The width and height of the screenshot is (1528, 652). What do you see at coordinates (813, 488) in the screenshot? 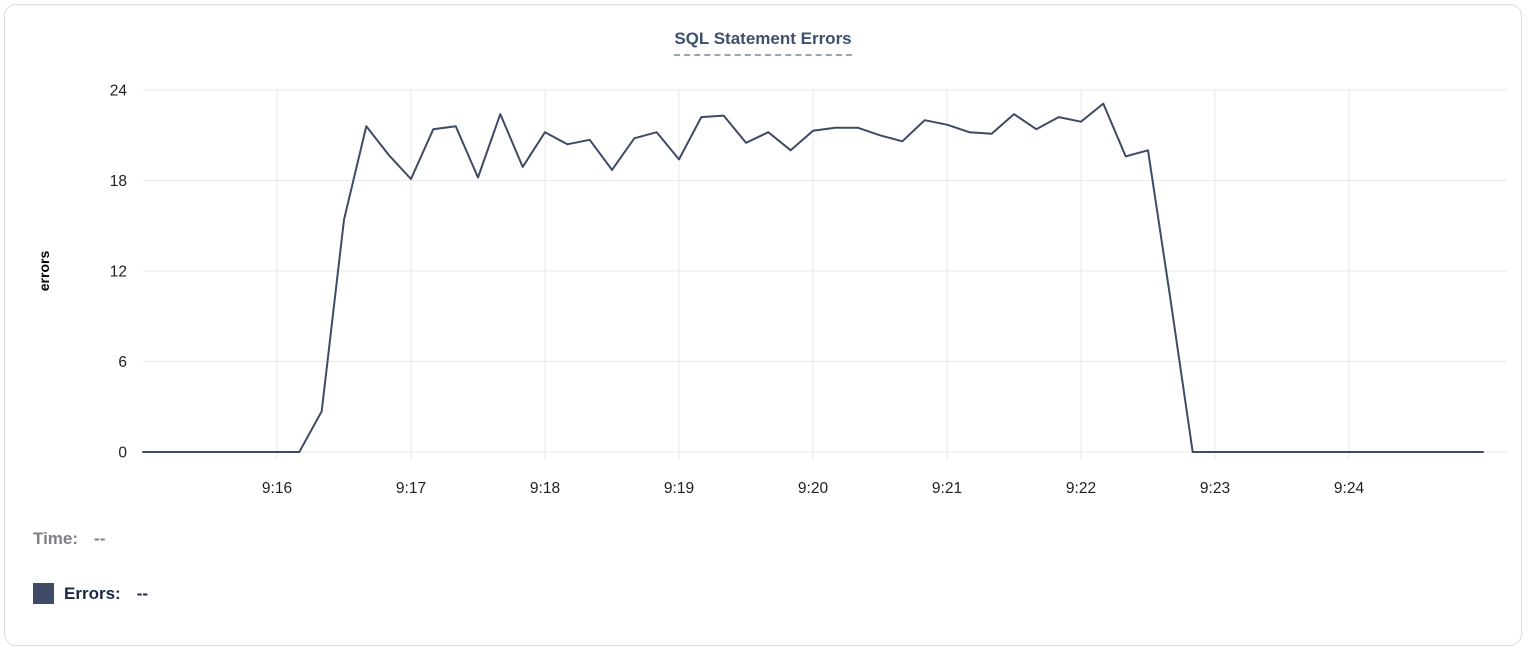
I see `x-tick-label: 9:20` at bounding box center [813, 488].